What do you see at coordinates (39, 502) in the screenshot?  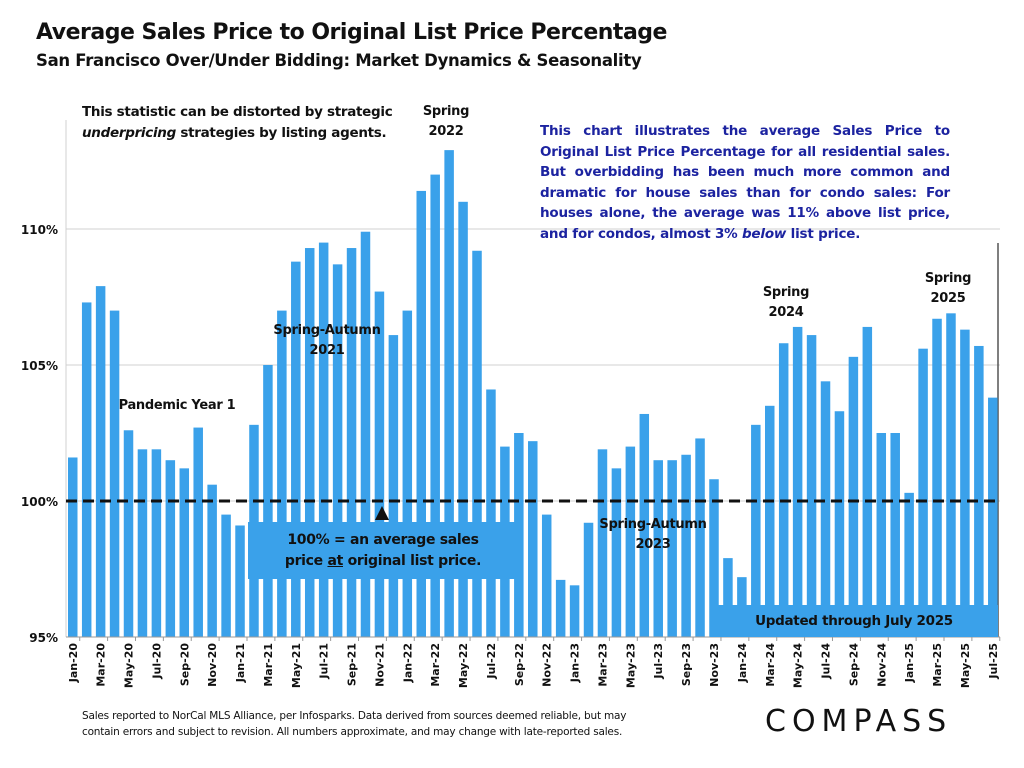 I see `y-tick-label: 100%` at bounding box center [39, 502].